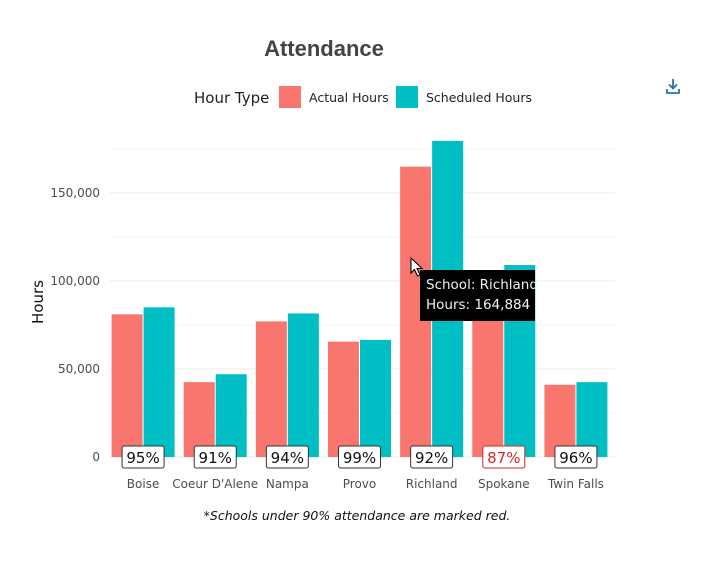 This screenshot has width=707, height=582. I want to click on cursor-pointer-icon, so click(417, 266).